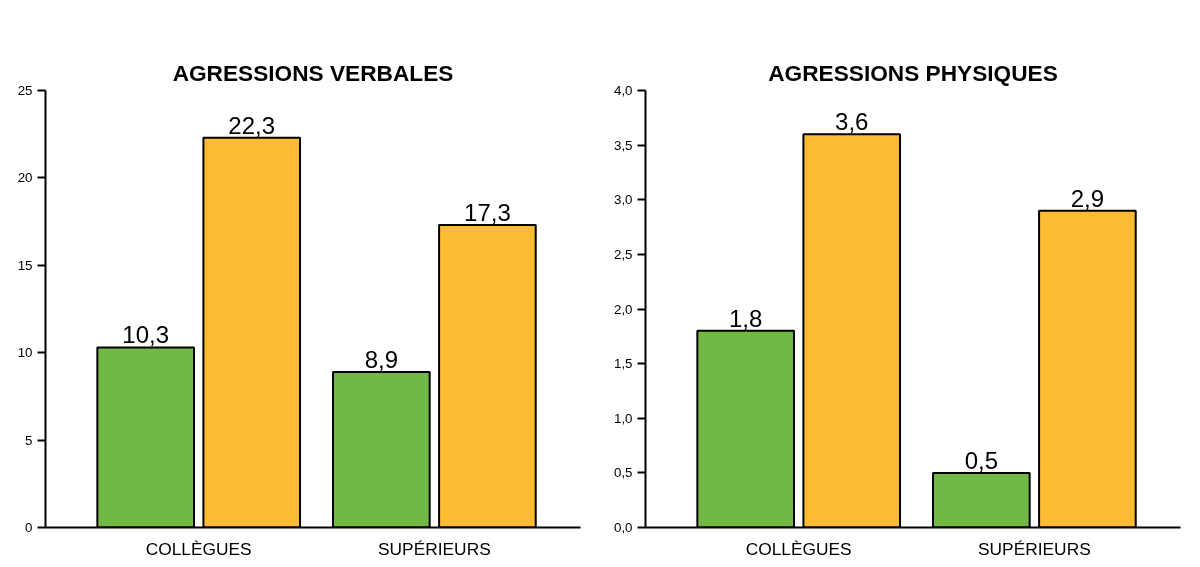 This screenshot has height=567, width=1200. Describe the element at coordinates (623, 145) in the screenshot. I see `y-tick-label: 3,5` at that location.